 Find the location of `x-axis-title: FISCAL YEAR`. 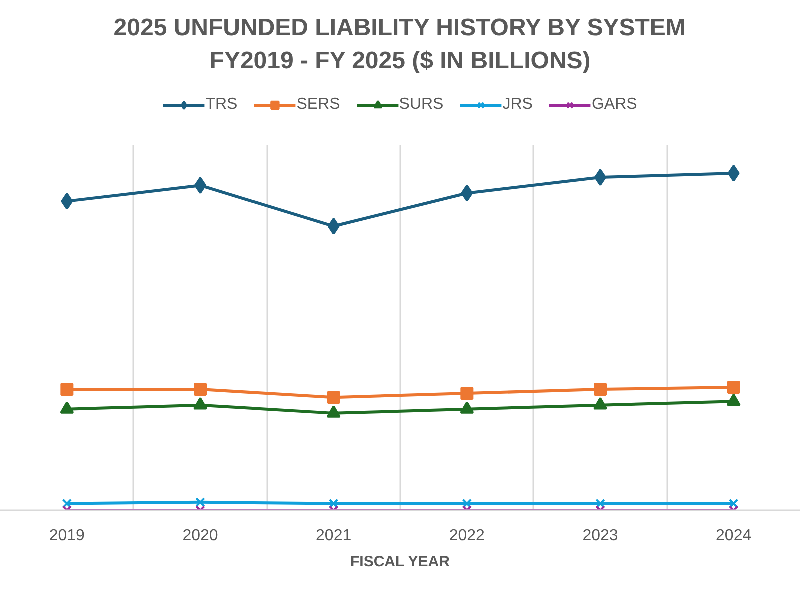

x-axis-title: FISCAL YEAR is located at coordinates (400, 562).